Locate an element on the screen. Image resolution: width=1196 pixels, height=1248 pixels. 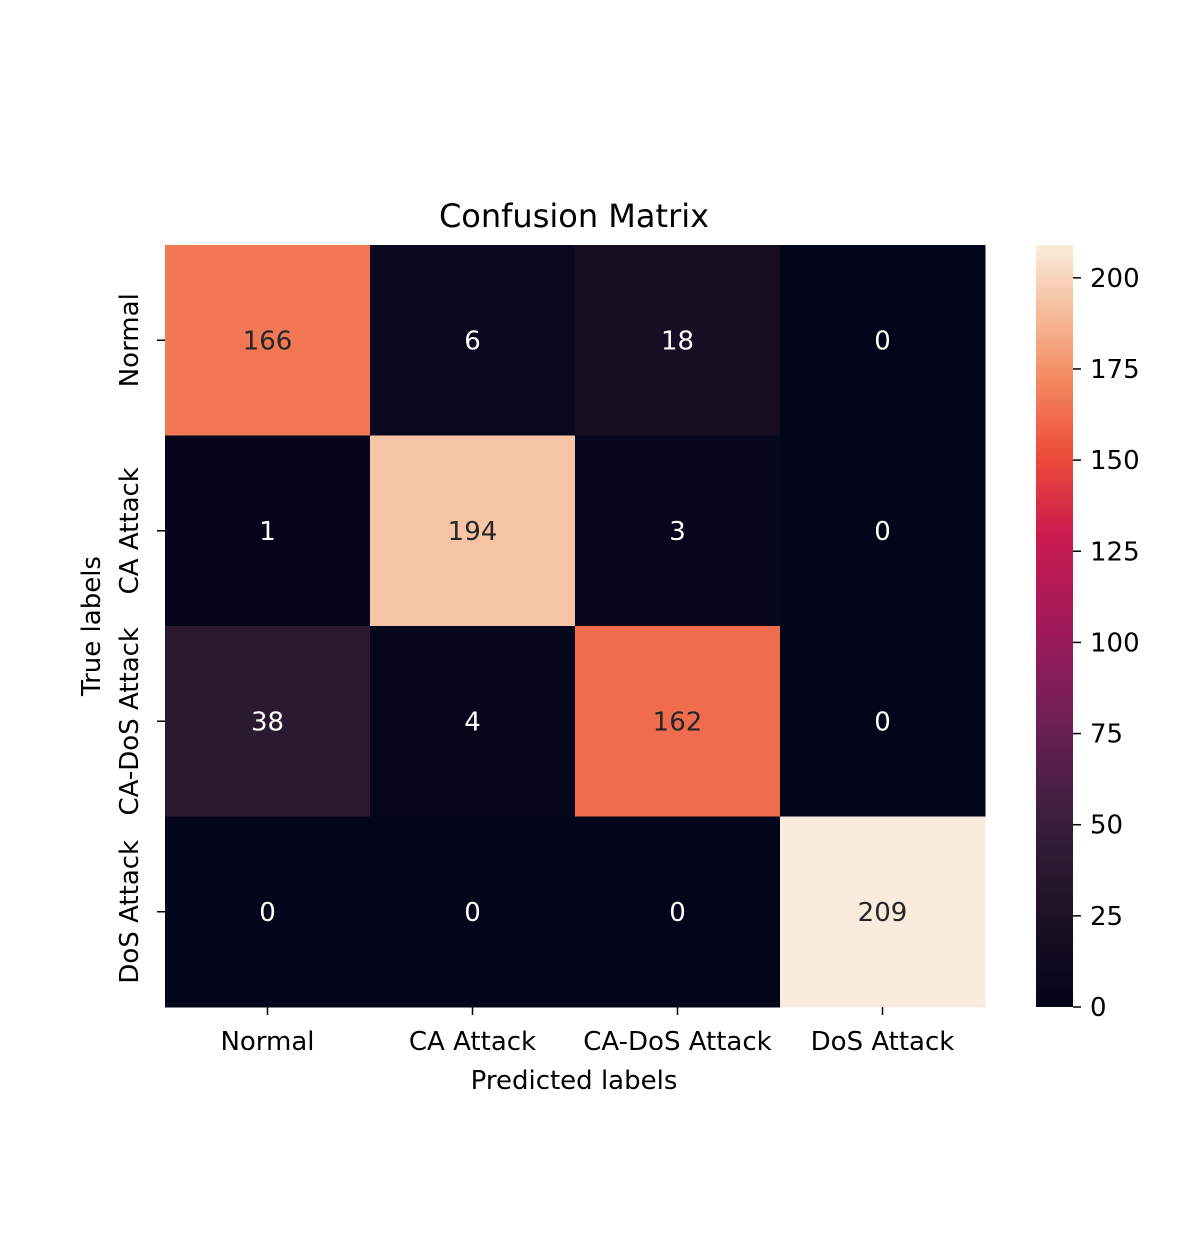
colorbar-tick-label: 75 is located at coordinates (1106, 735).